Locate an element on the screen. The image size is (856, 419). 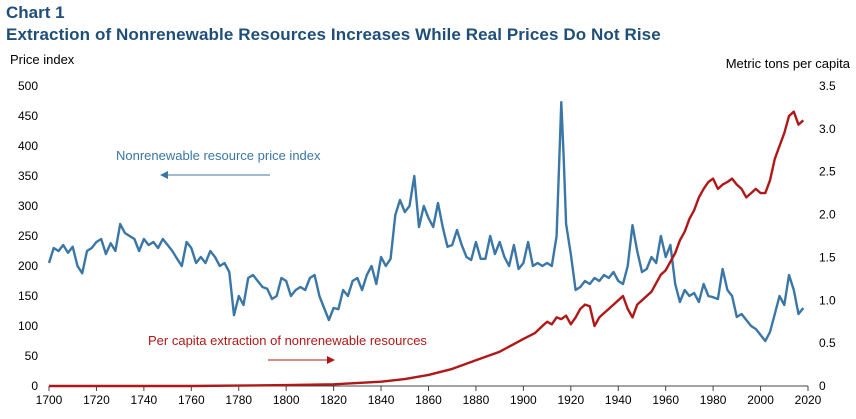
y-tick-label-left: 400 is located at coordinates (28, 146).